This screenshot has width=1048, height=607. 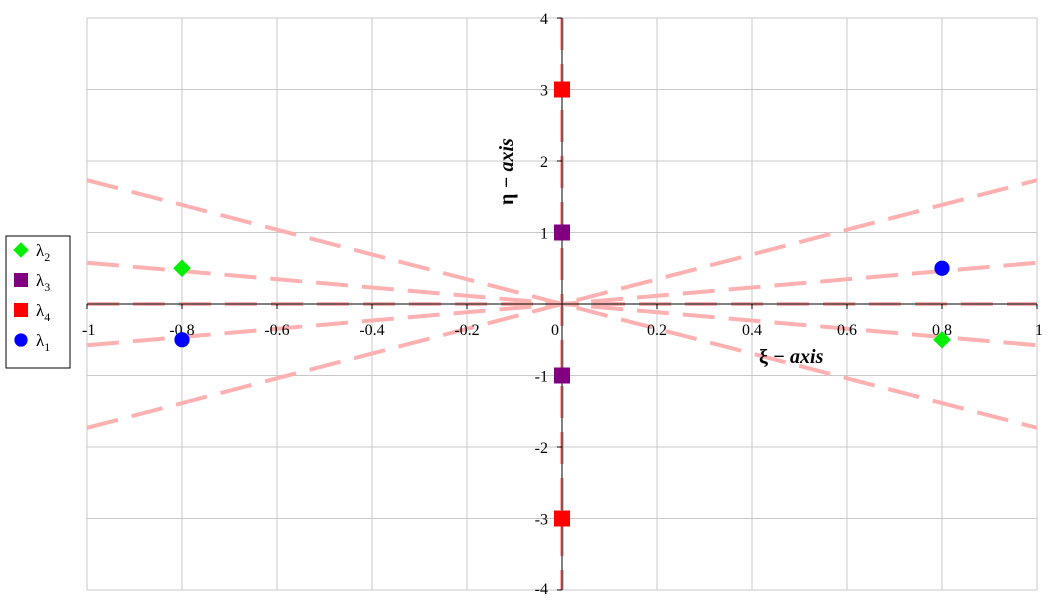 What do you see at coordinates (942, 330) in the screenshot?
I see `x-tick-label: 0.8` at bounding box center [942, 330].